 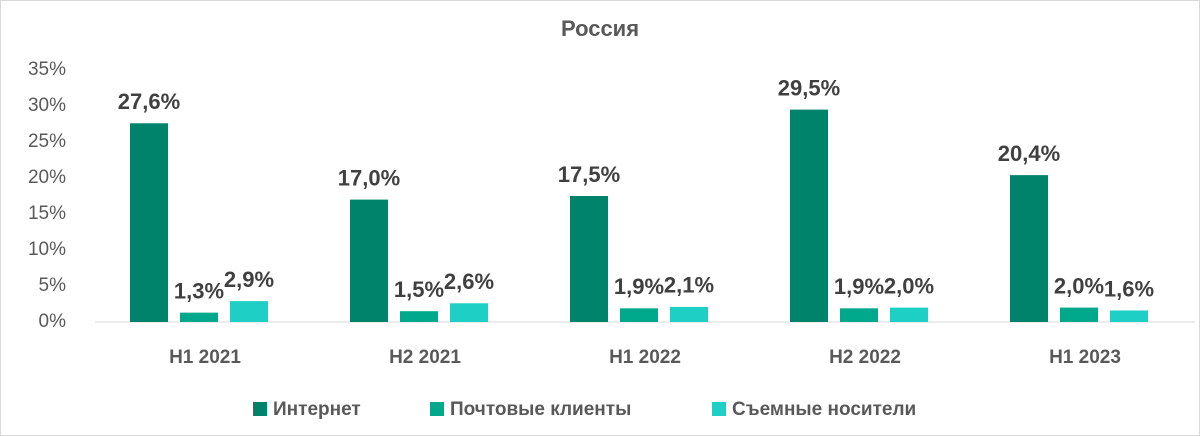 What do you see at coordinates (1129, 288) in the screenshot?
I see `value-label: 1,6%` at bounding box center [1129, 288].